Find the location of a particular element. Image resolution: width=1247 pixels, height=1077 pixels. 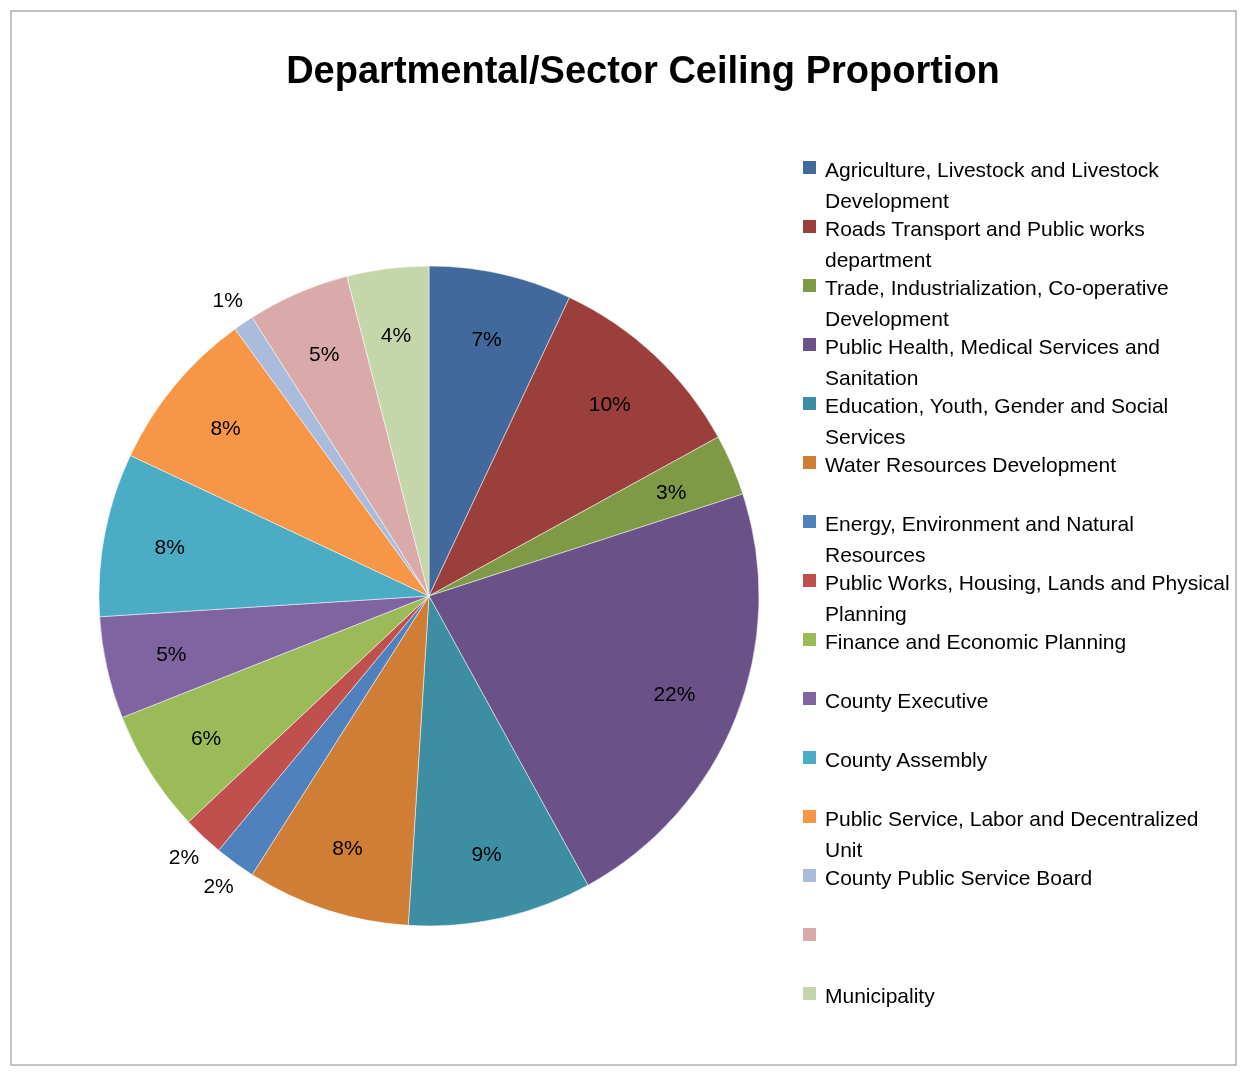

legend-label: Water Resources Development is located at coordinates (971, 464).